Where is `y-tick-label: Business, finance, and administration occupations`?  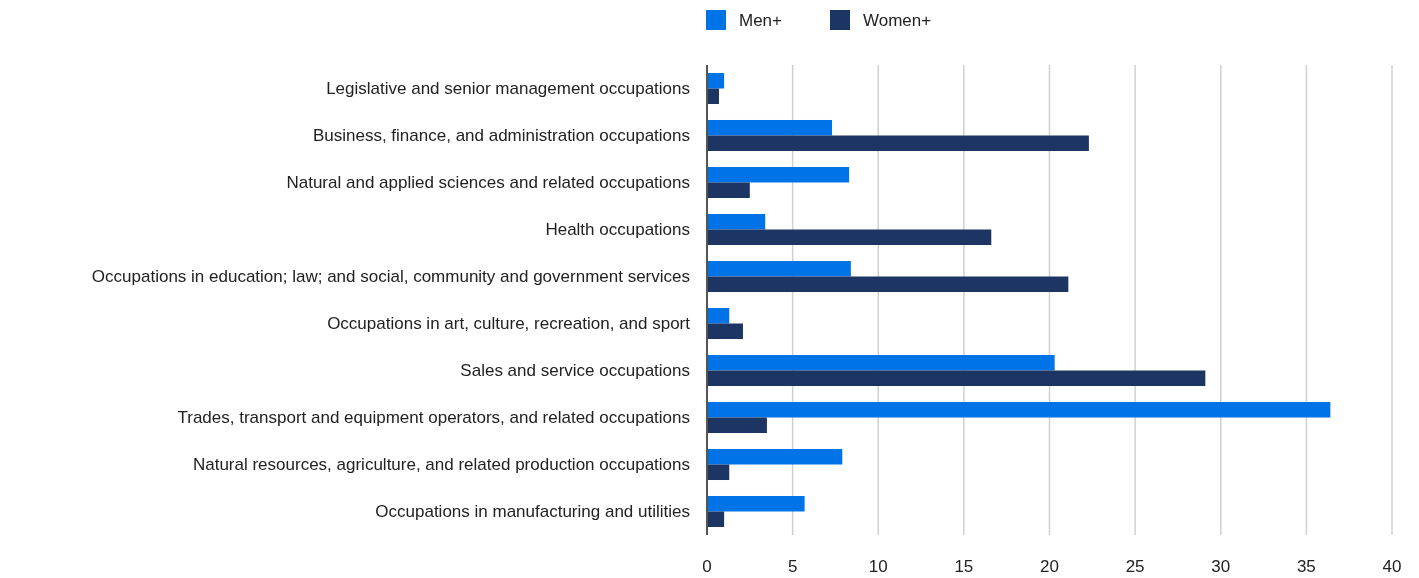 y-tick-label: Business, finance, and administration occupations is located at coordinates (501, 136).